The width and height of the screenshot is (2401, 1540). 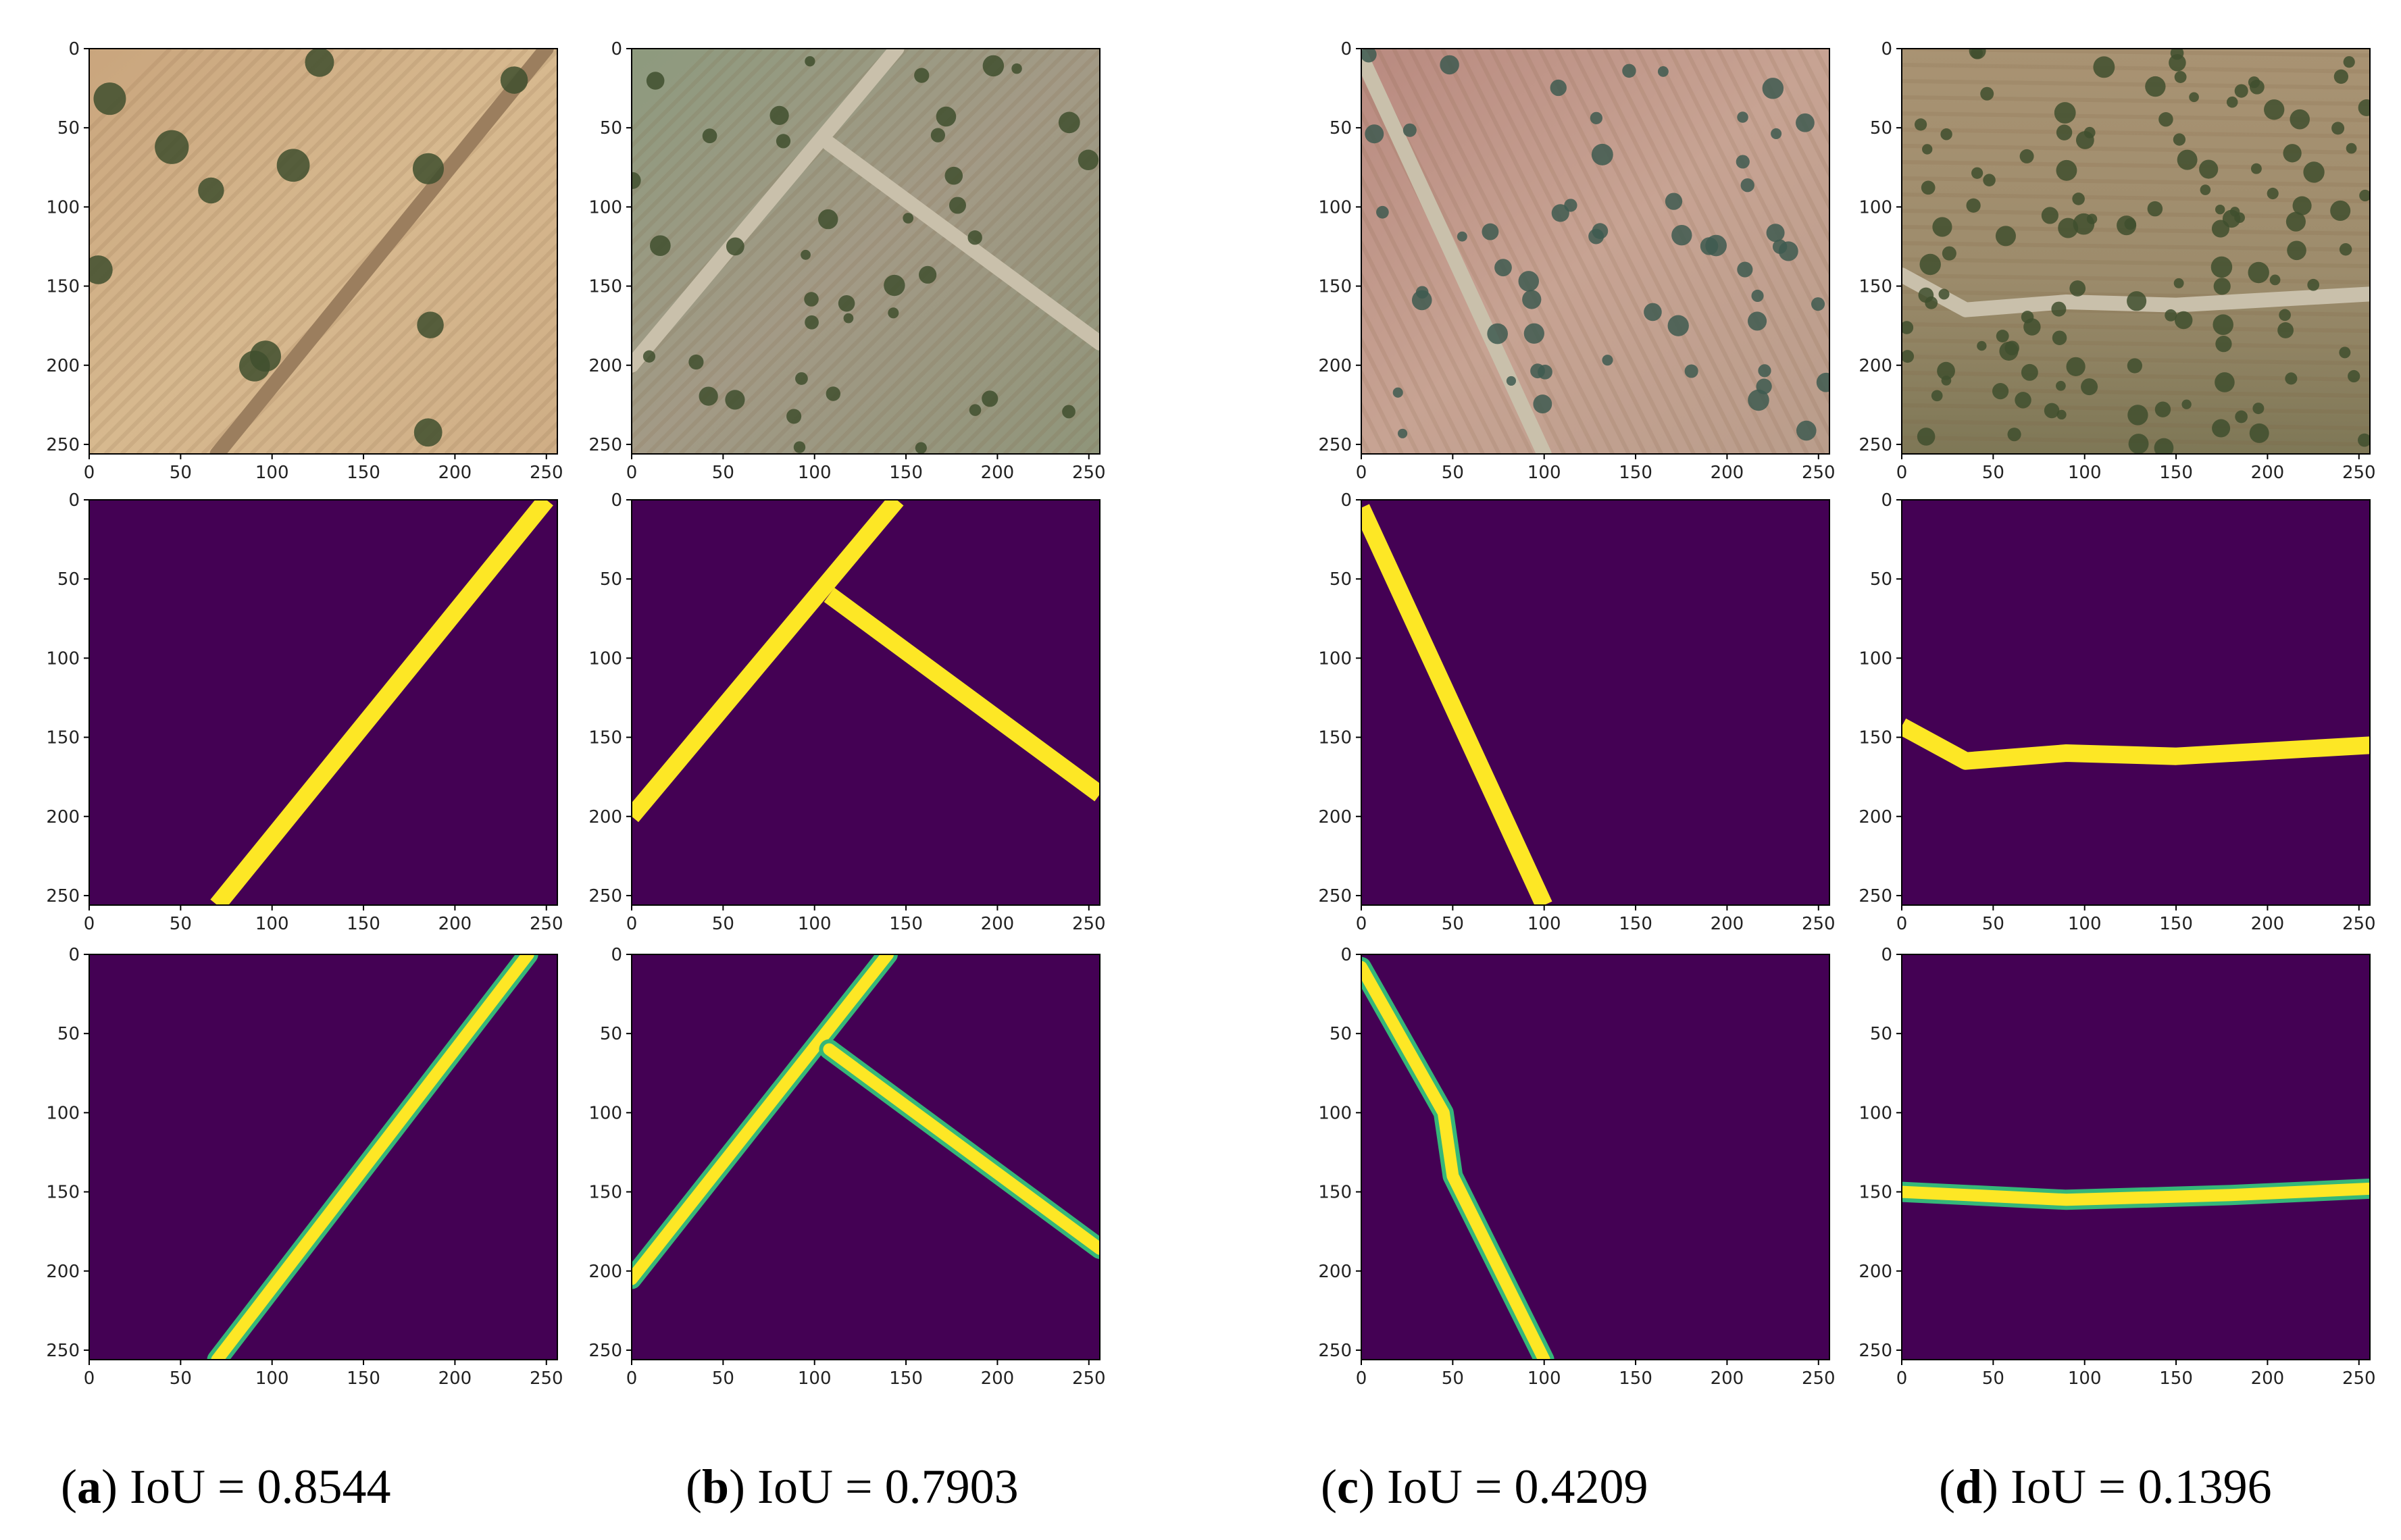 I want to click on road-in-image, so click(x=381, y=251).